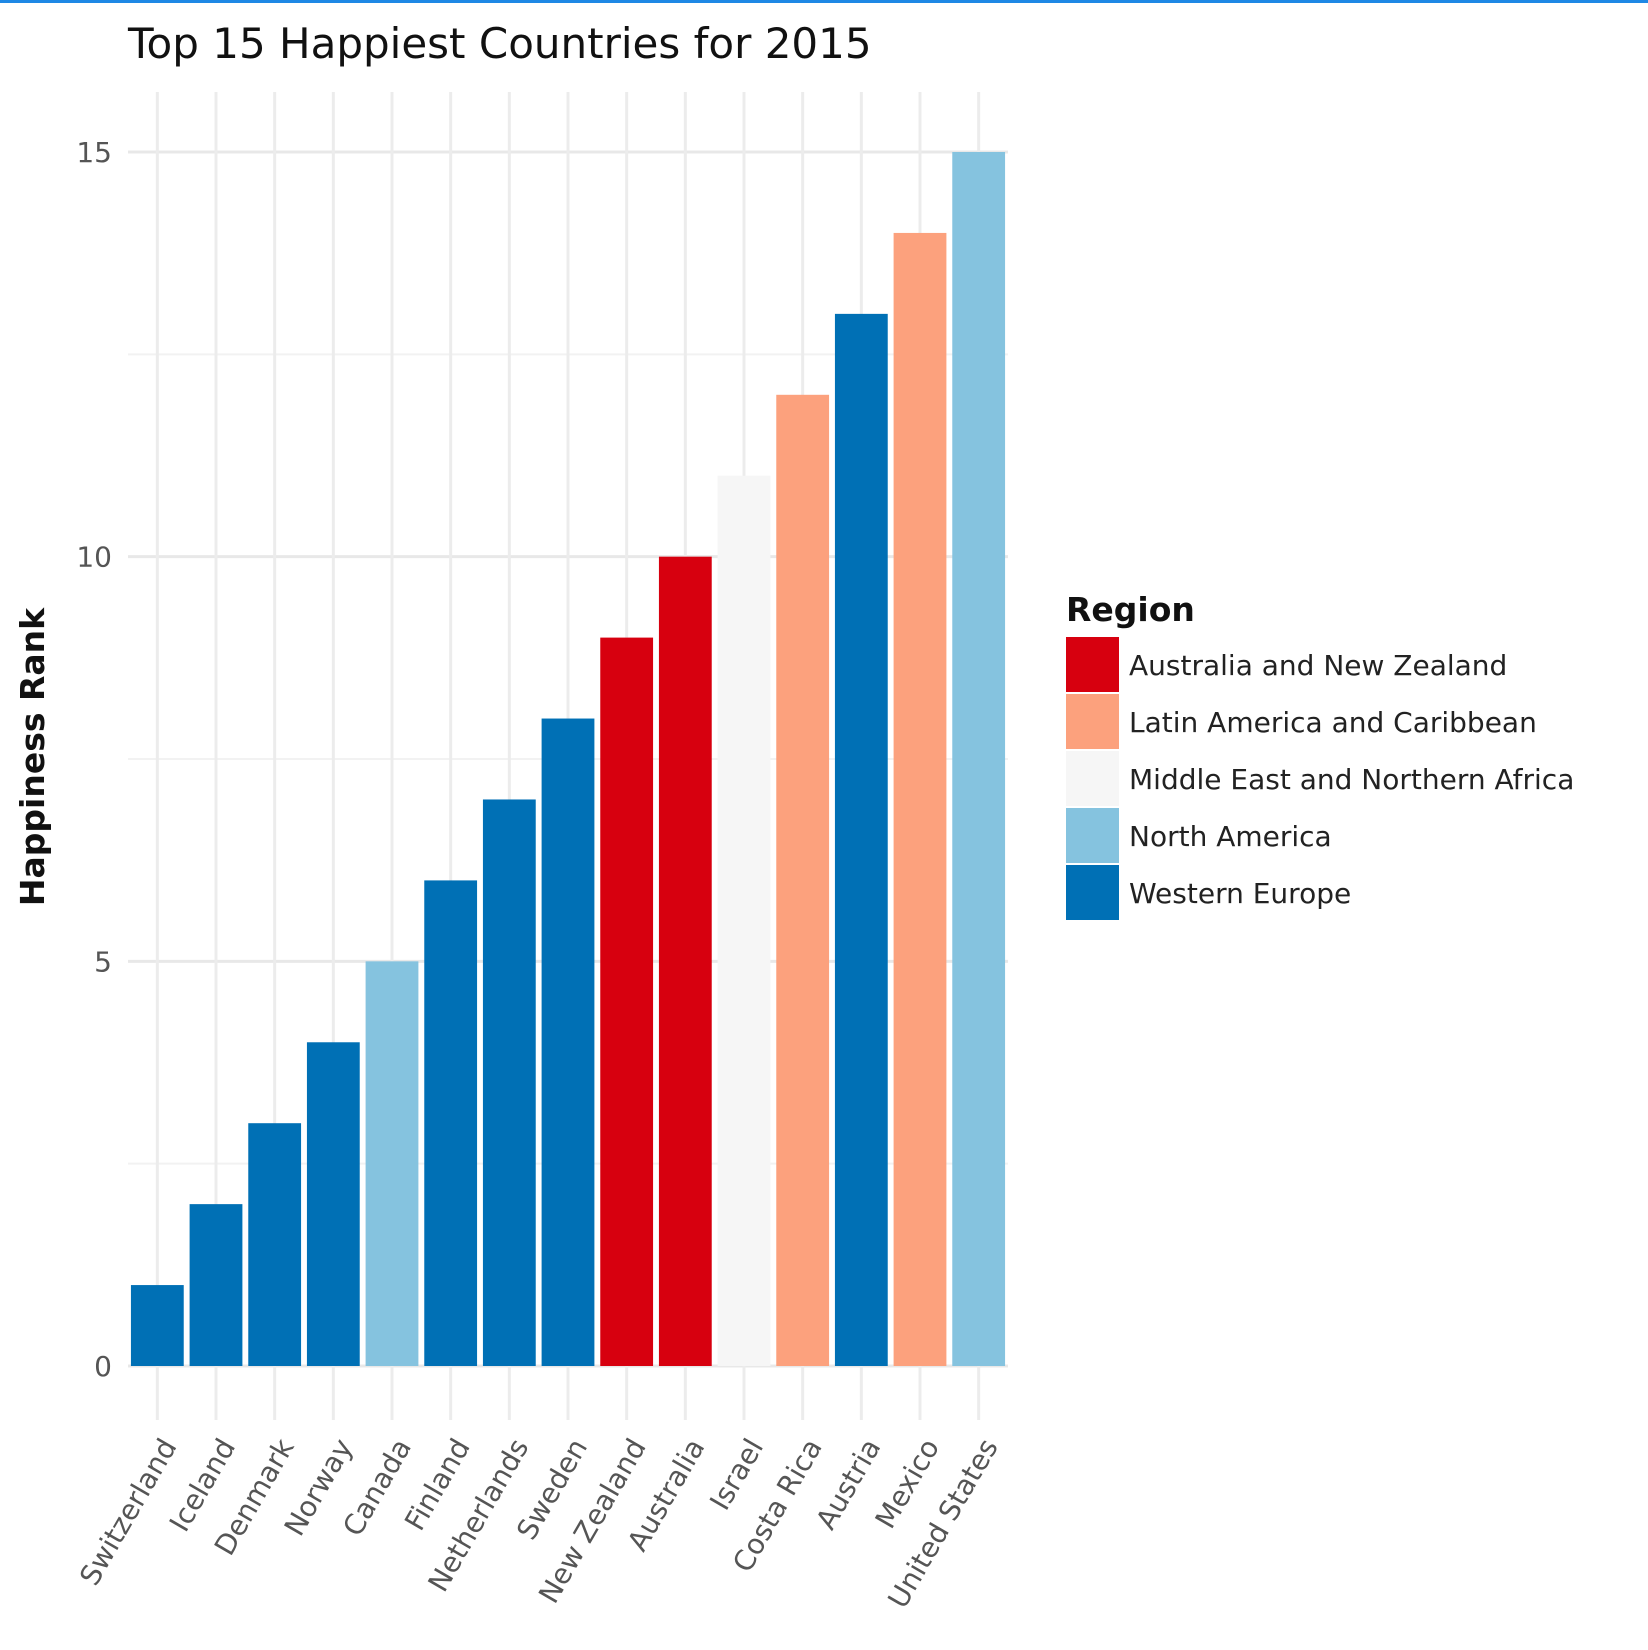 Image resolution: width=1648 pixels, height=1650 pixels. What do you see at coordinates (103, 961) in the screenshot?
I see `y-tick-label: 5` at bounding box center [103, 961].